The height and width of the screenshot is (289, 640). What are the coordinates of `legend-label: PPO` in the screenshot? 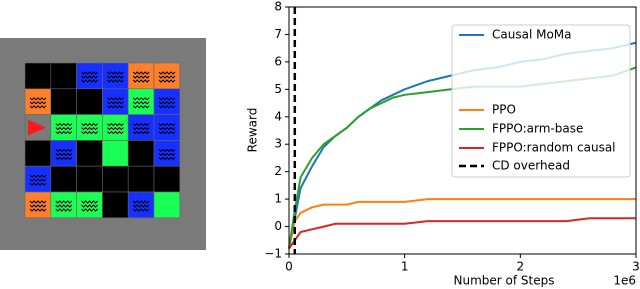 It's located at (504, 110).